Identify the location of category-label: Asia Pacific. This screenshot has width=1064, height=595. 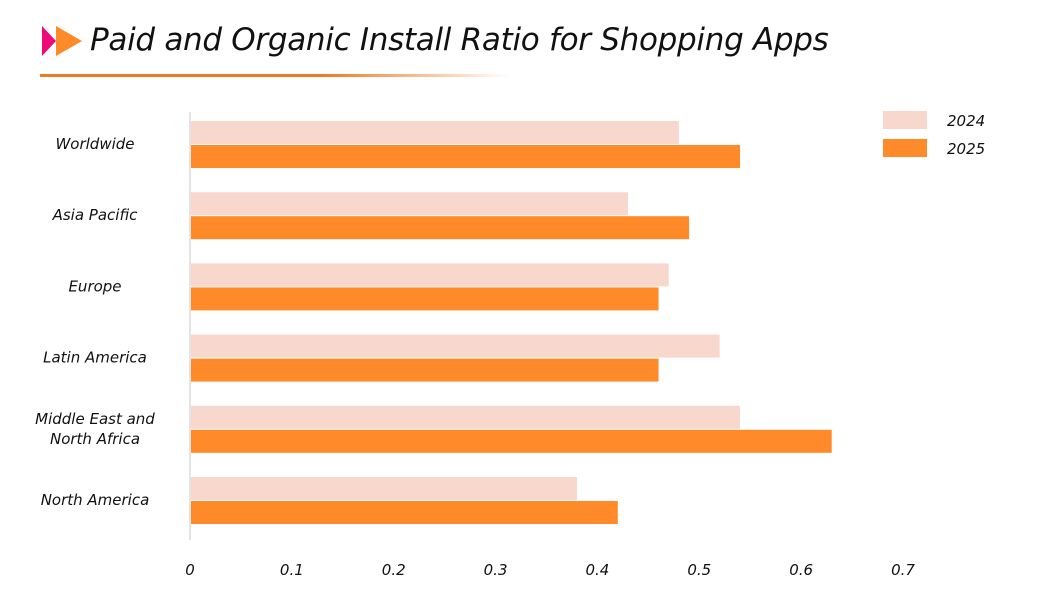
(95, 215).